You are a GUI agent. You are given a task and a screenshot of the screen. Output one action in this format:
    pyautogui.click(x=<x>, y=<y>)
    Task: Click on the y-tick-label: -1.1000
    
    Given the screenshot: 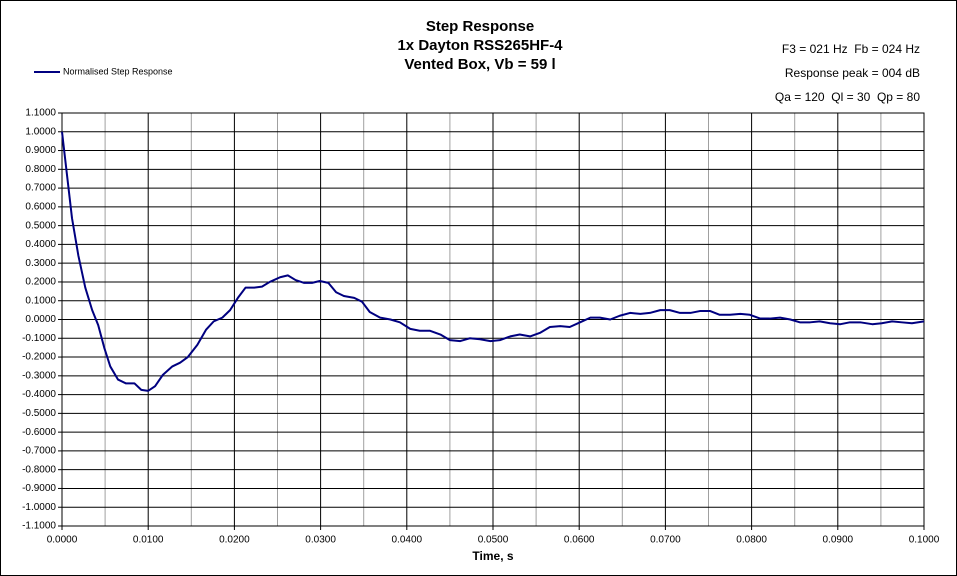 What is the action you would take?
    pyautogui.click(x=39, y=526)
    